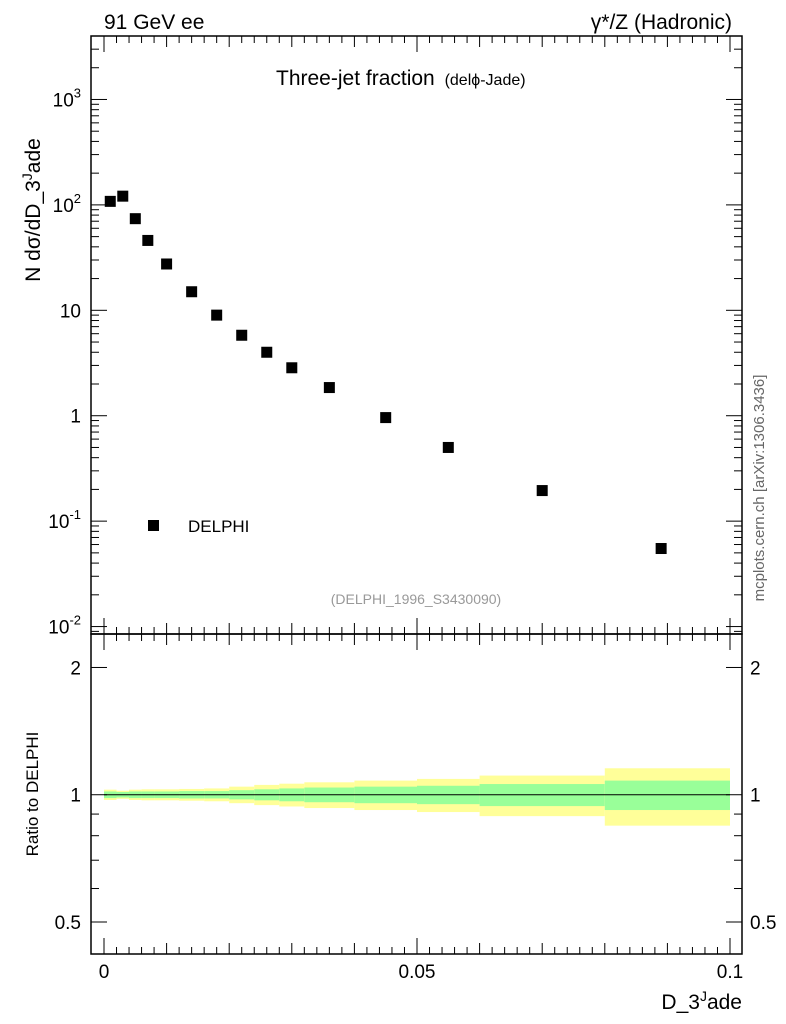  I want to click on main-y-axis-label: N dσ/dD_3Jade, so click(32, 210).